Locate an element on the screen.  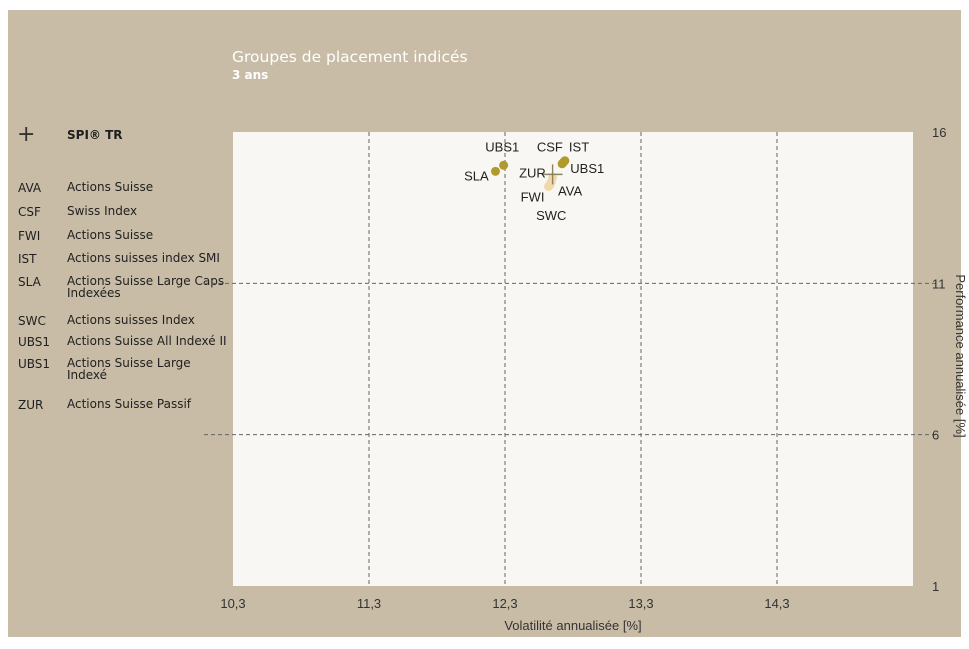
x-tick-label: 14,3 is located at coordinates (776, 603).